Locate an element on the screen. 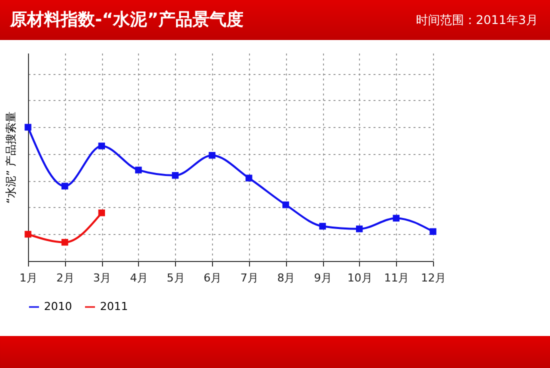 The height and width of the screenshot is (368, 550). x-tick-label: 11月 is located at coordinates (397, 278).